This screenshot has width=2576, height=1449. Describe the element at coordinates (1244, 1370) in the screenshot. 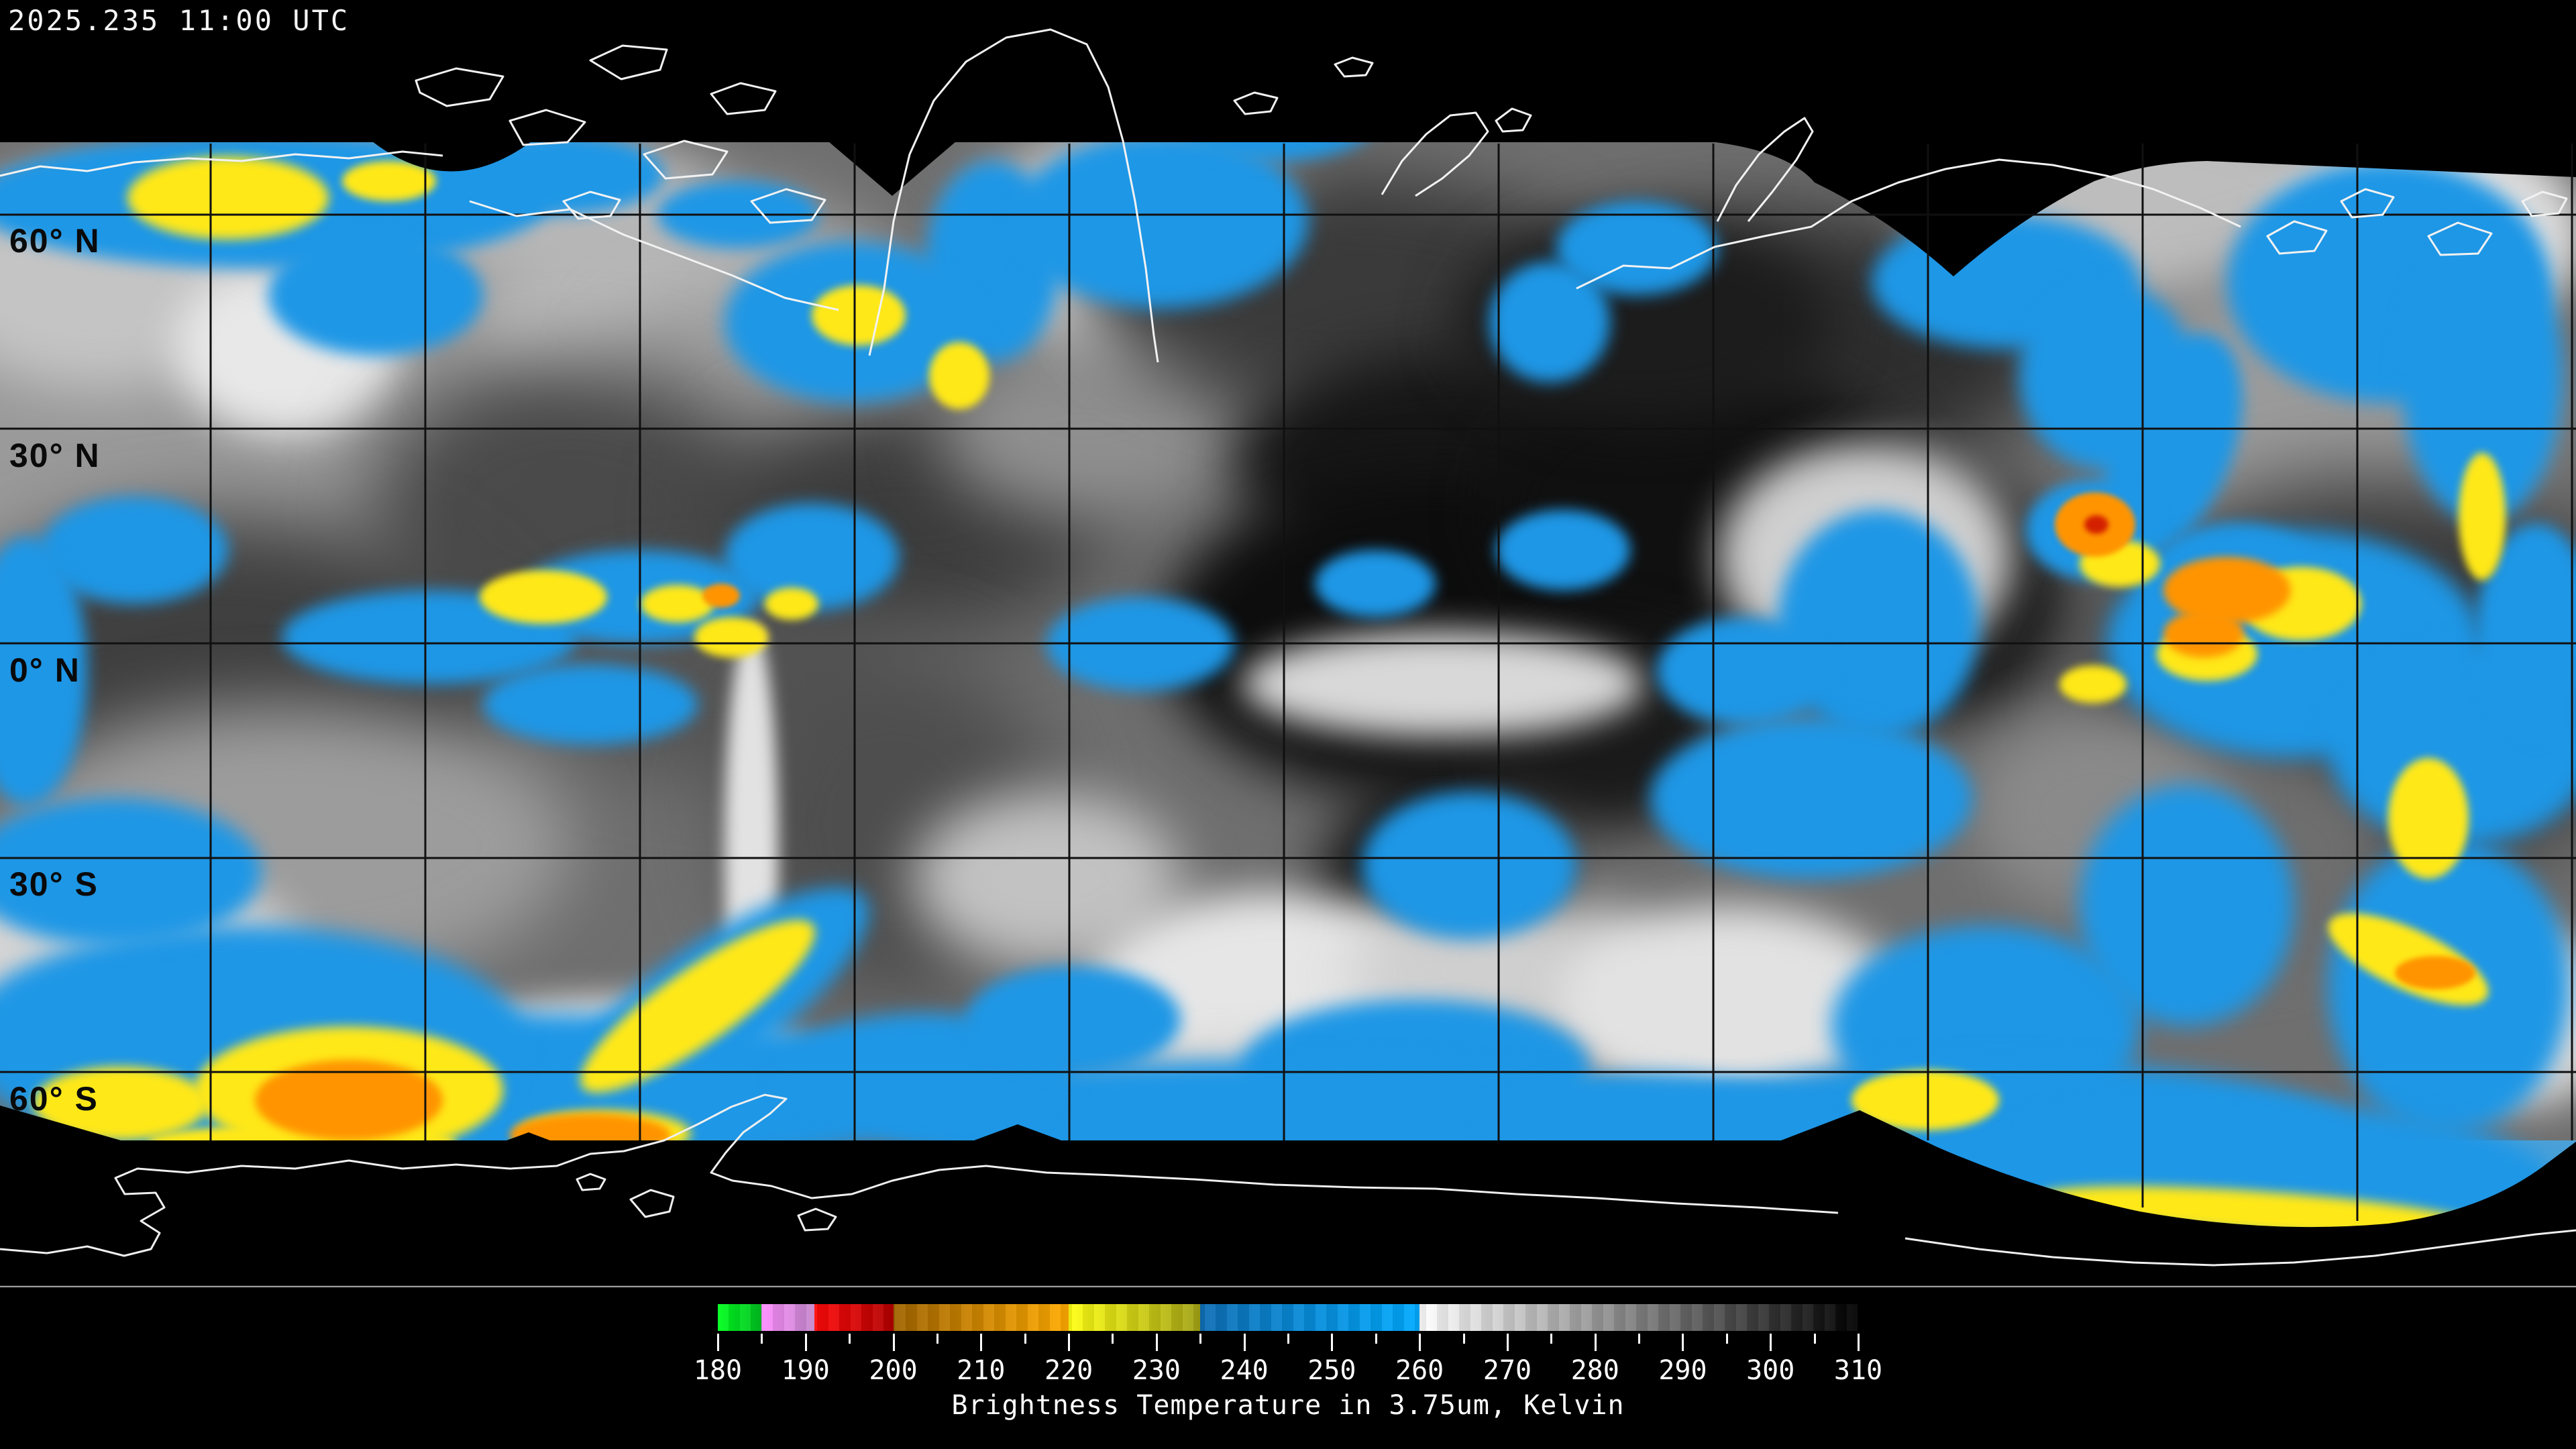

I see `colorbar-tick-label: 240` at that location.